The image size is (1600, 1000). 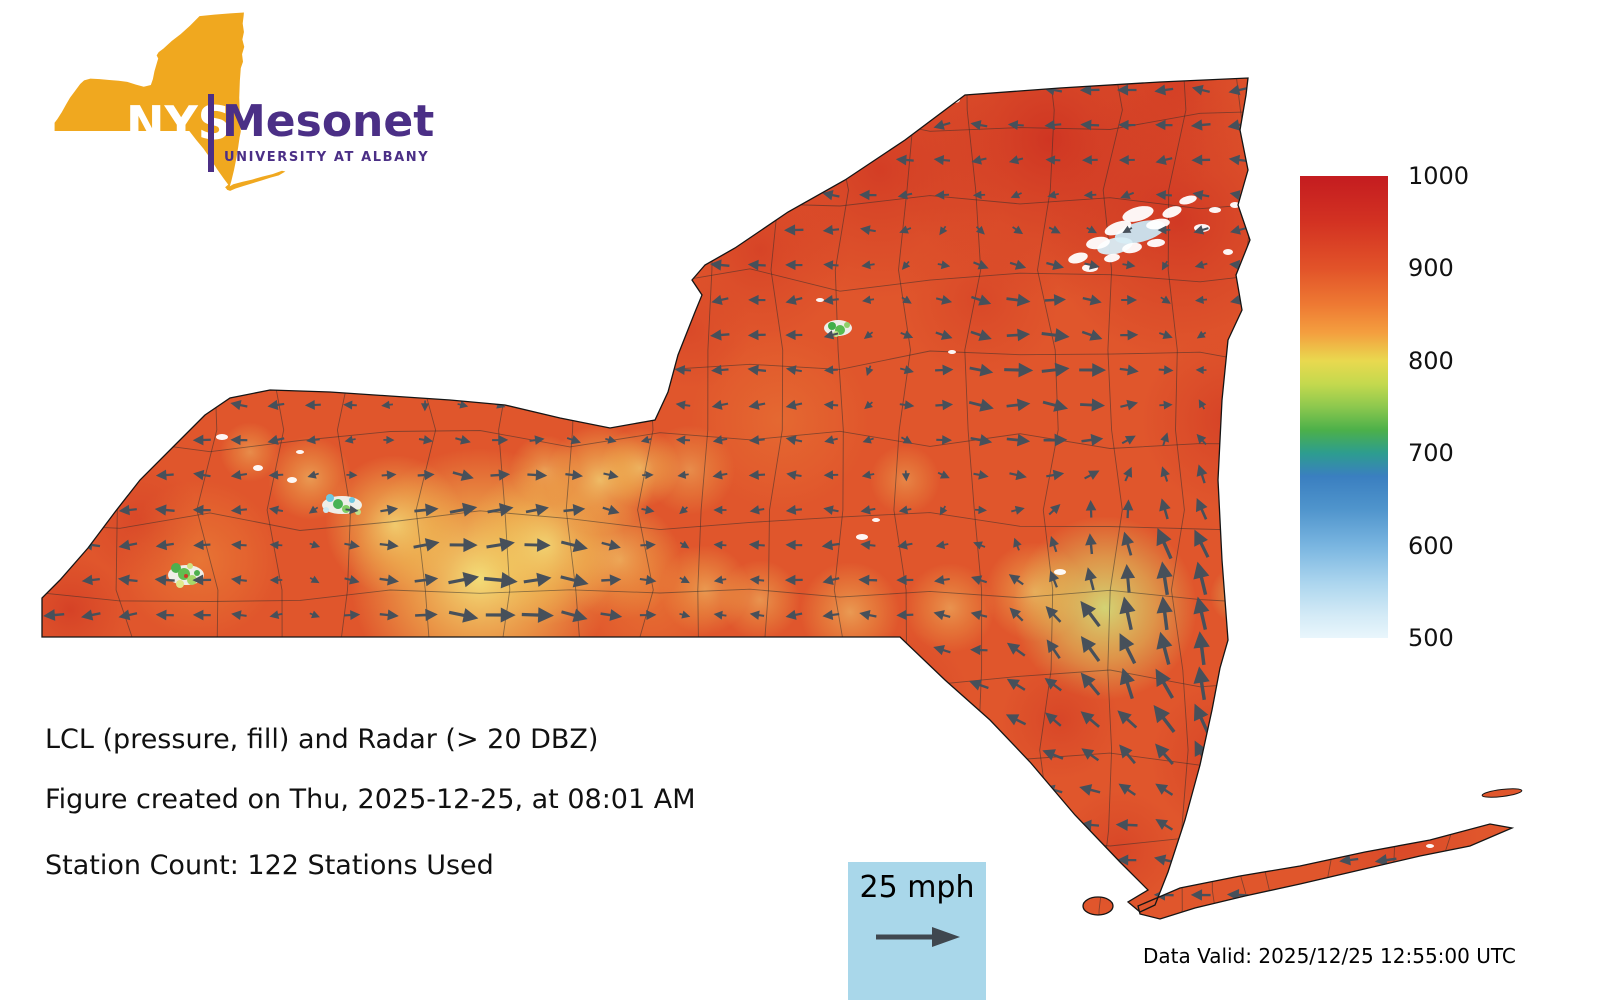 What do you see at coordinates (1329, 956) in the screenshot?
I see `data-valid-text: Data Valid: 2025/12/25 12:55:00 UTC` at bounding box center [1329, 956].